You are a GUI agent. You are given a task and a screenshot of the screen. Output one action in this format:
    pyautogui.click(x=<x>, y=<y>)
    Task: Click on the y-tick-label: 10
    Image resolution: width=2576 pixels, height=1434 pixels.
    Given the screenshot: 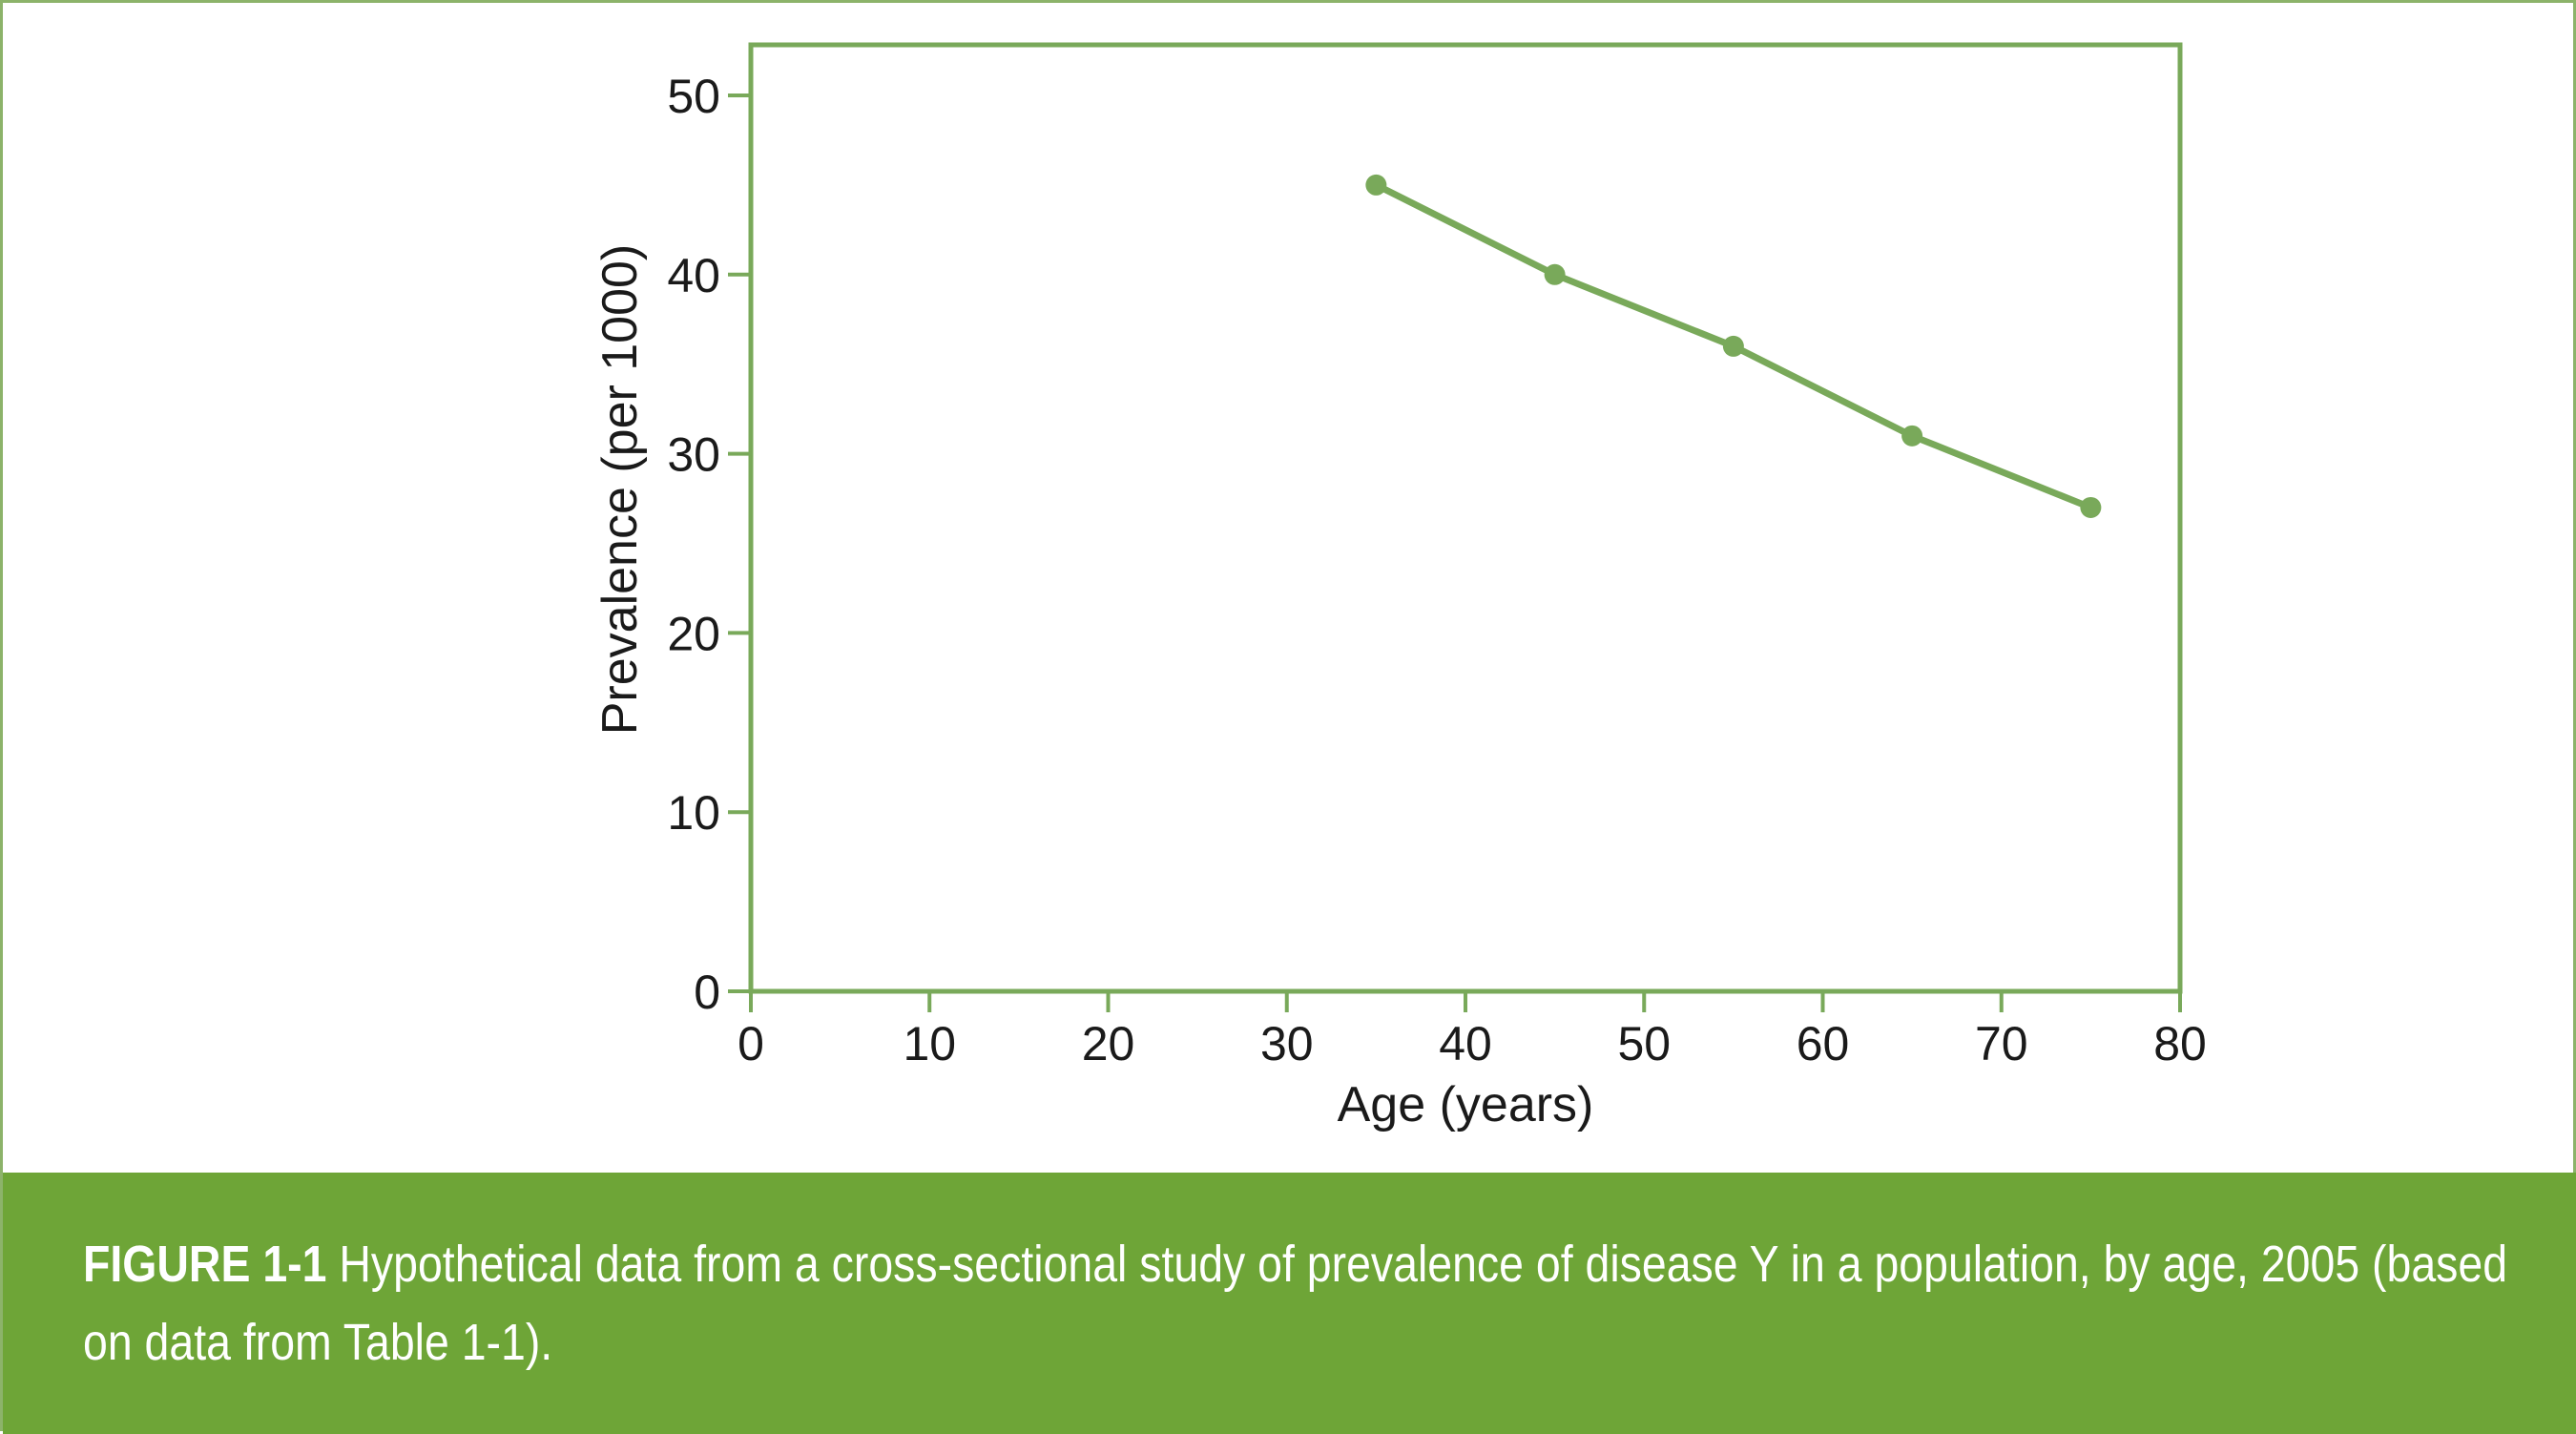 What is the action you would take?
    pyautogui.click(x=693, y=813)
    